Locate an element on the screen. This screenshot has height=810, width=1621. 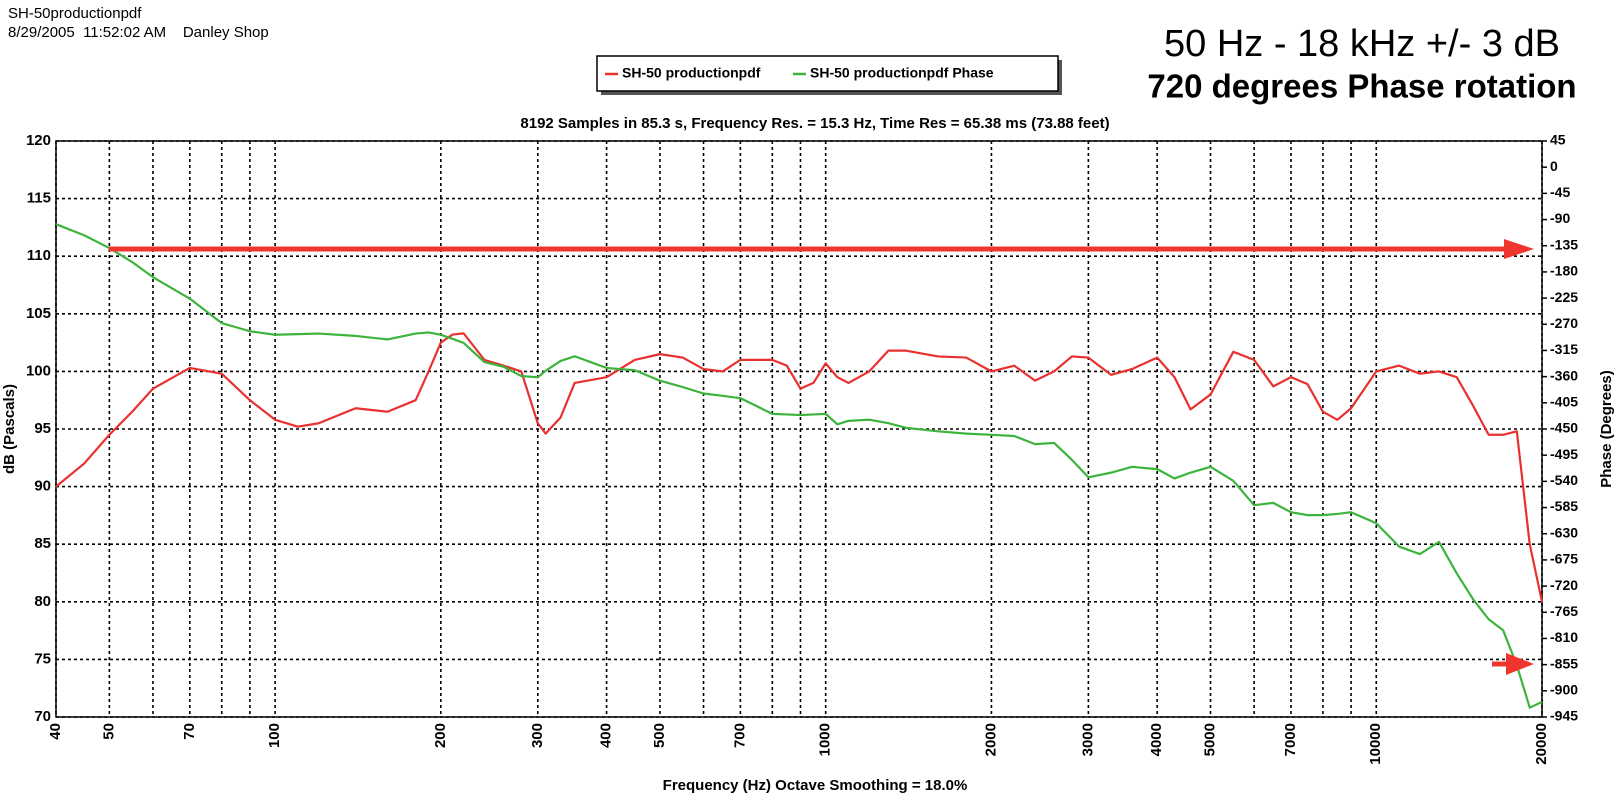
x-tick-label: 400 is located at coordinates (606, 735).